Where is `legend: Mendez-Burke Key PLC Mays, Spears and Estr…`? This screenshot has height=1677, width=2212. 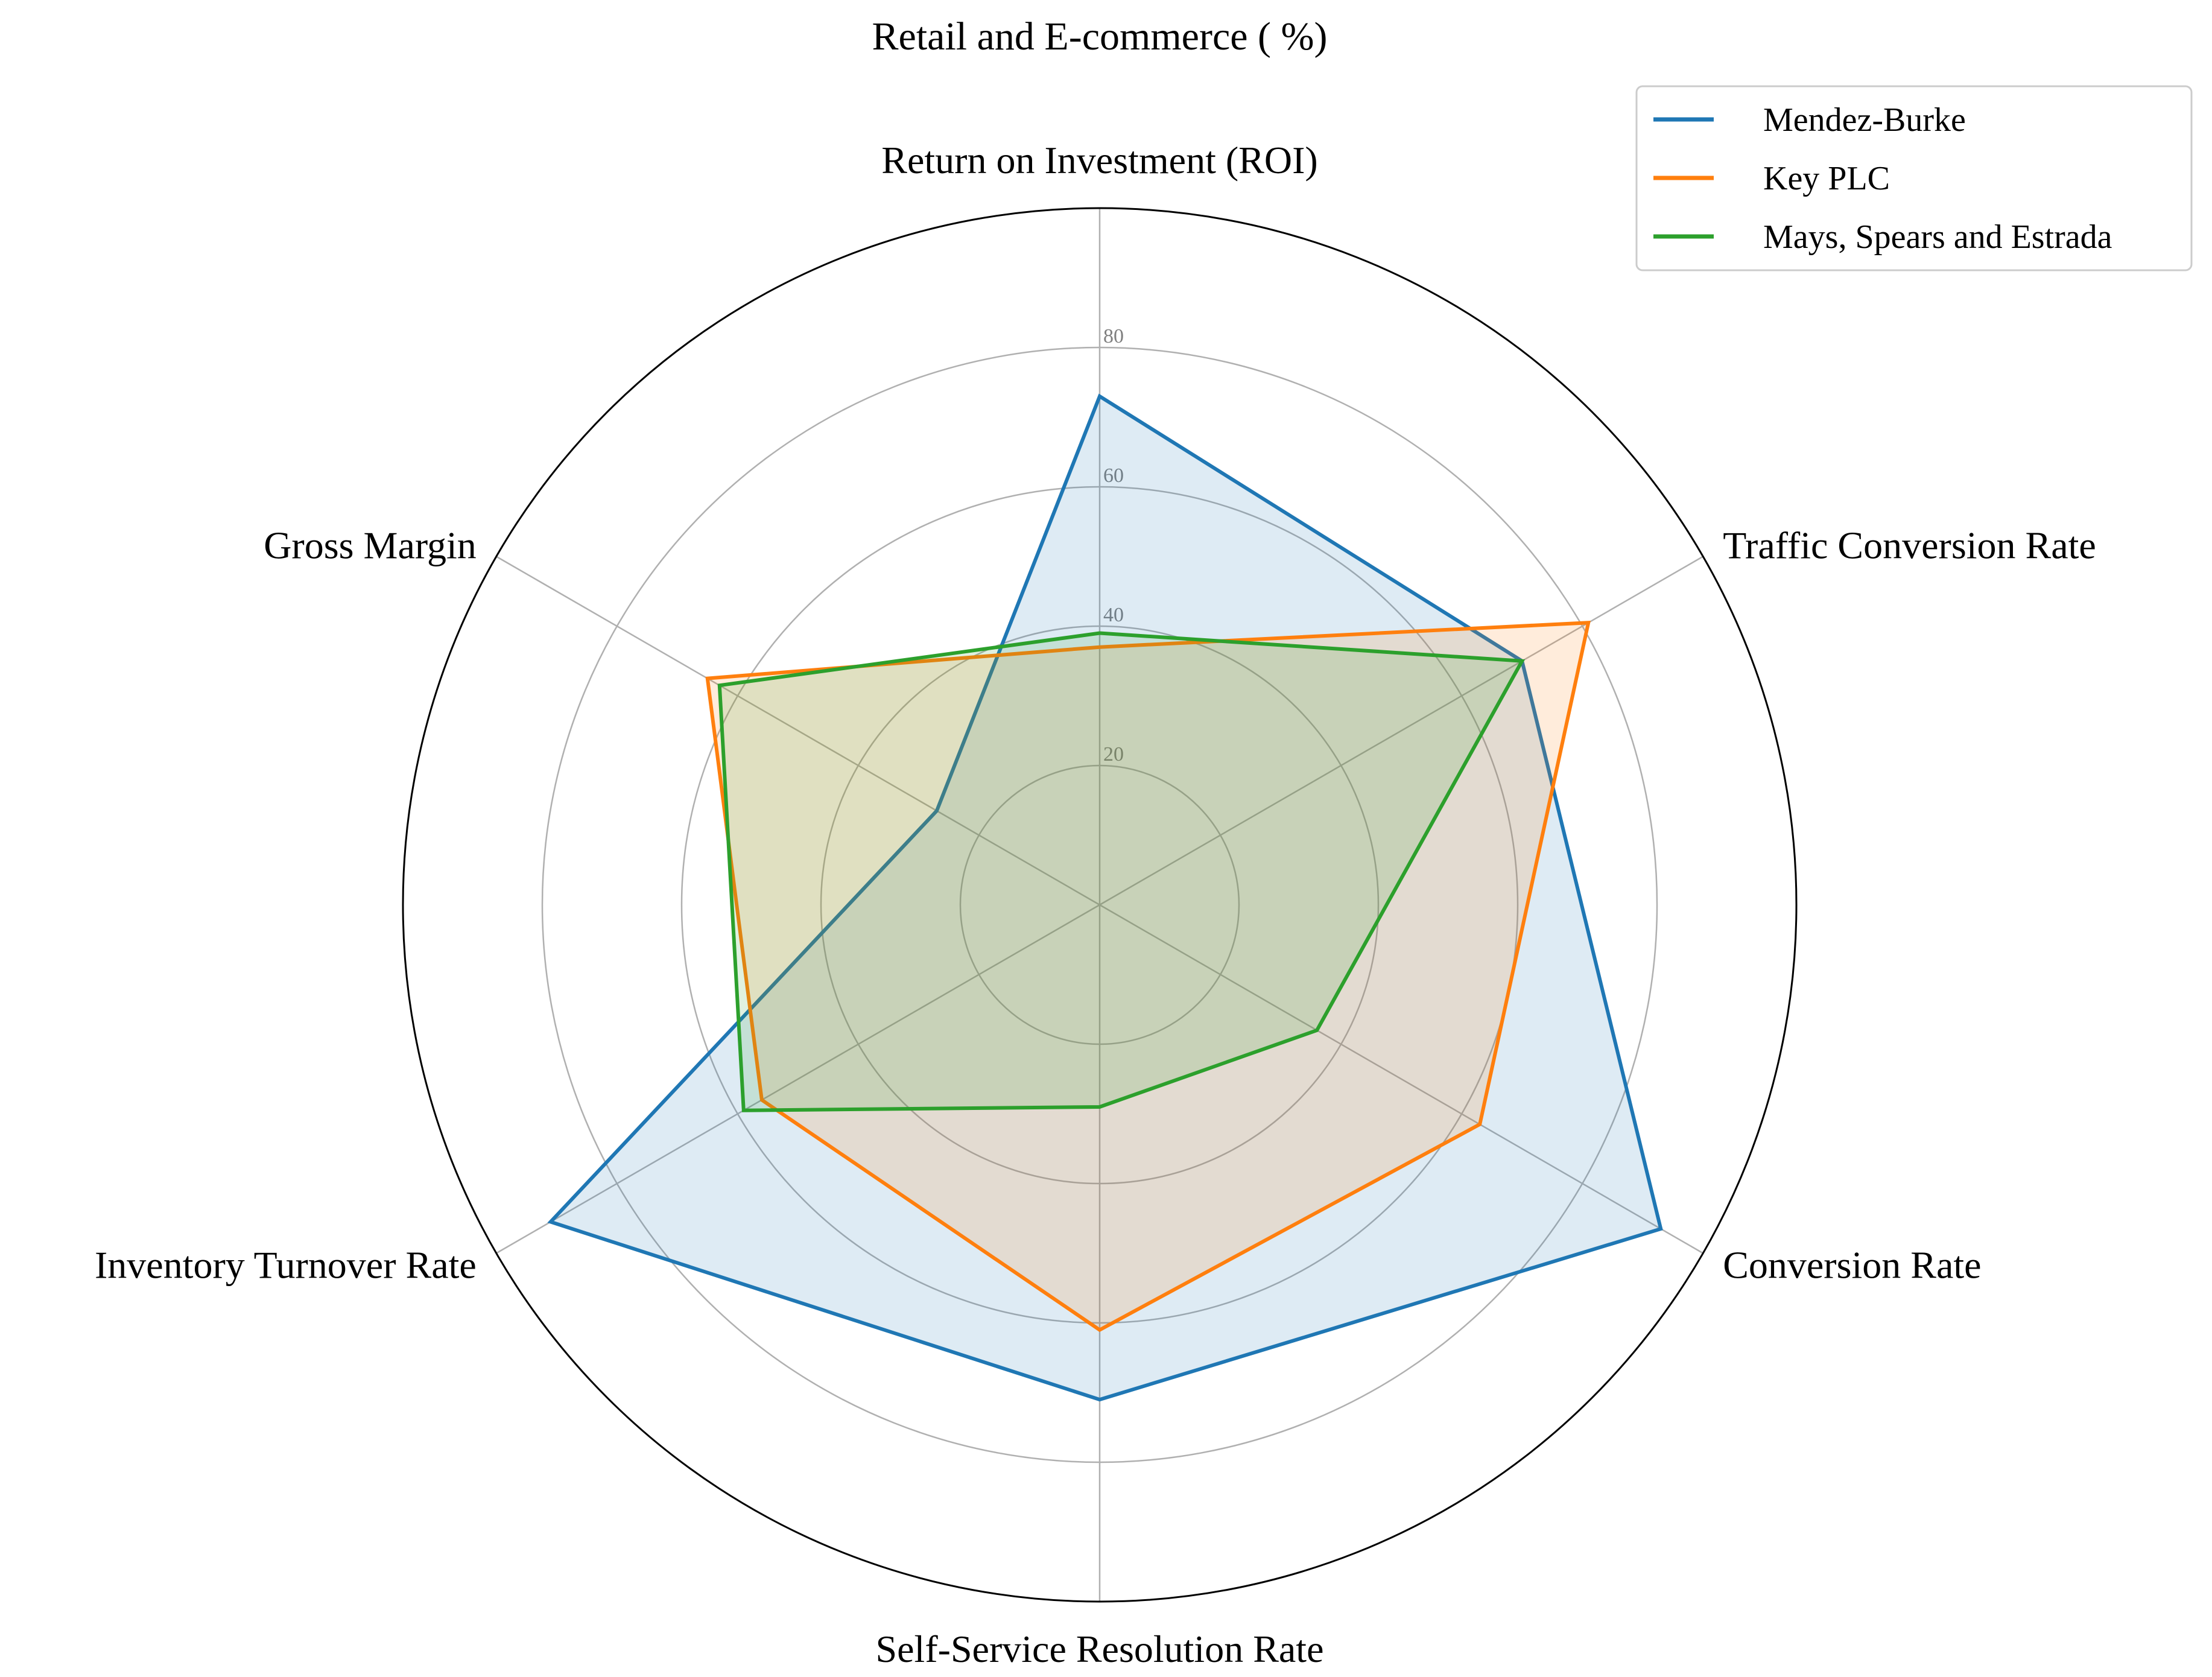
legend: Mendez-Burke Key PLC Mays, Spears and Estr… is located at coordinates (1914, 178).